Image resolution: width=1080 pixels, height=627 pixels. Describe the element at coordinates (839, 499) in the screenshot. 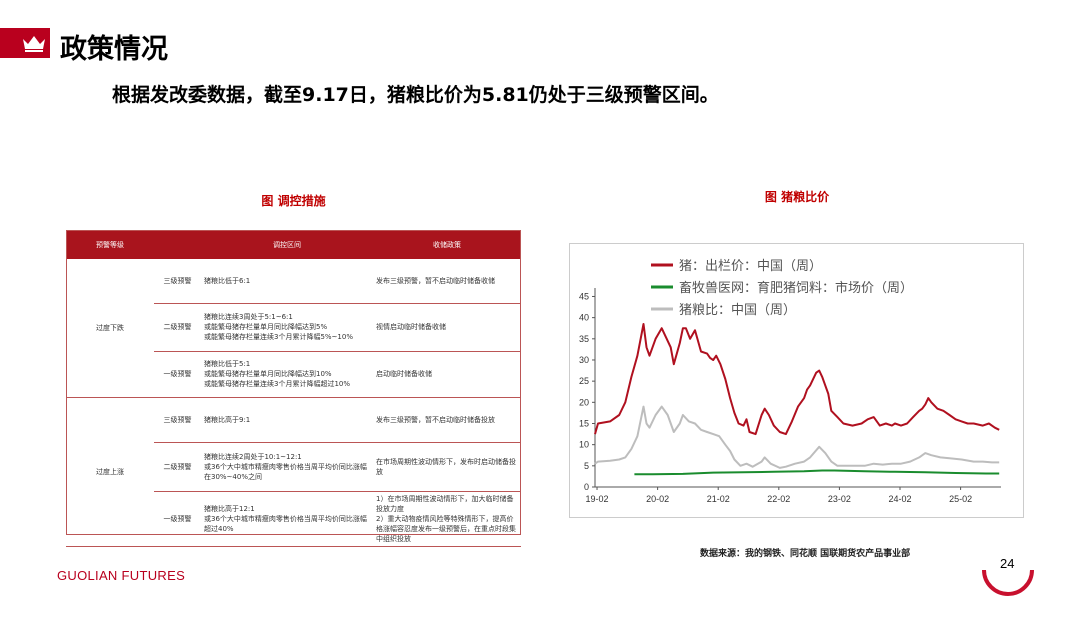

I see `x-tick-label: 23-02` at that location.